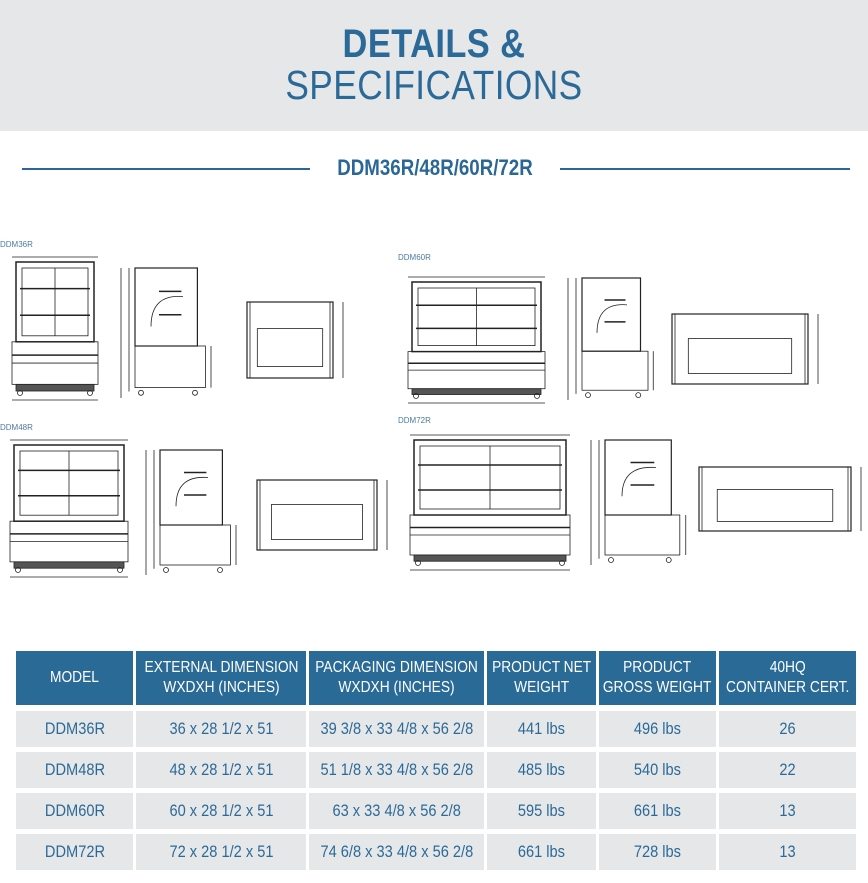 The image size is (868, 883). I want to click on table-cell-text: 72 x 28 1/2 x 51, so click(221, 851).